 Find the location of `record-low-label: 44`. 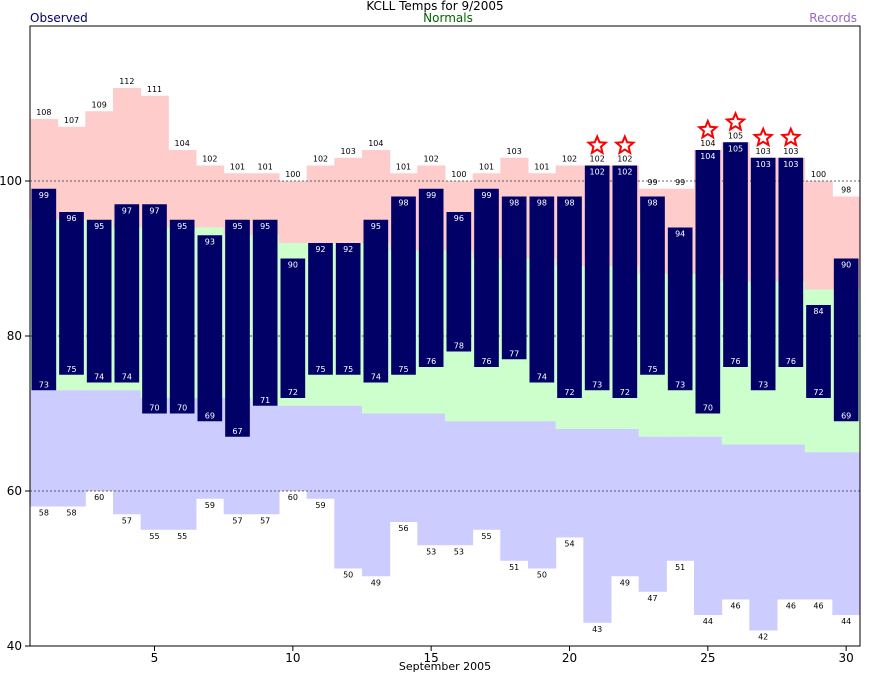

record-low-label: 44 is located at coordinates (846, 621).